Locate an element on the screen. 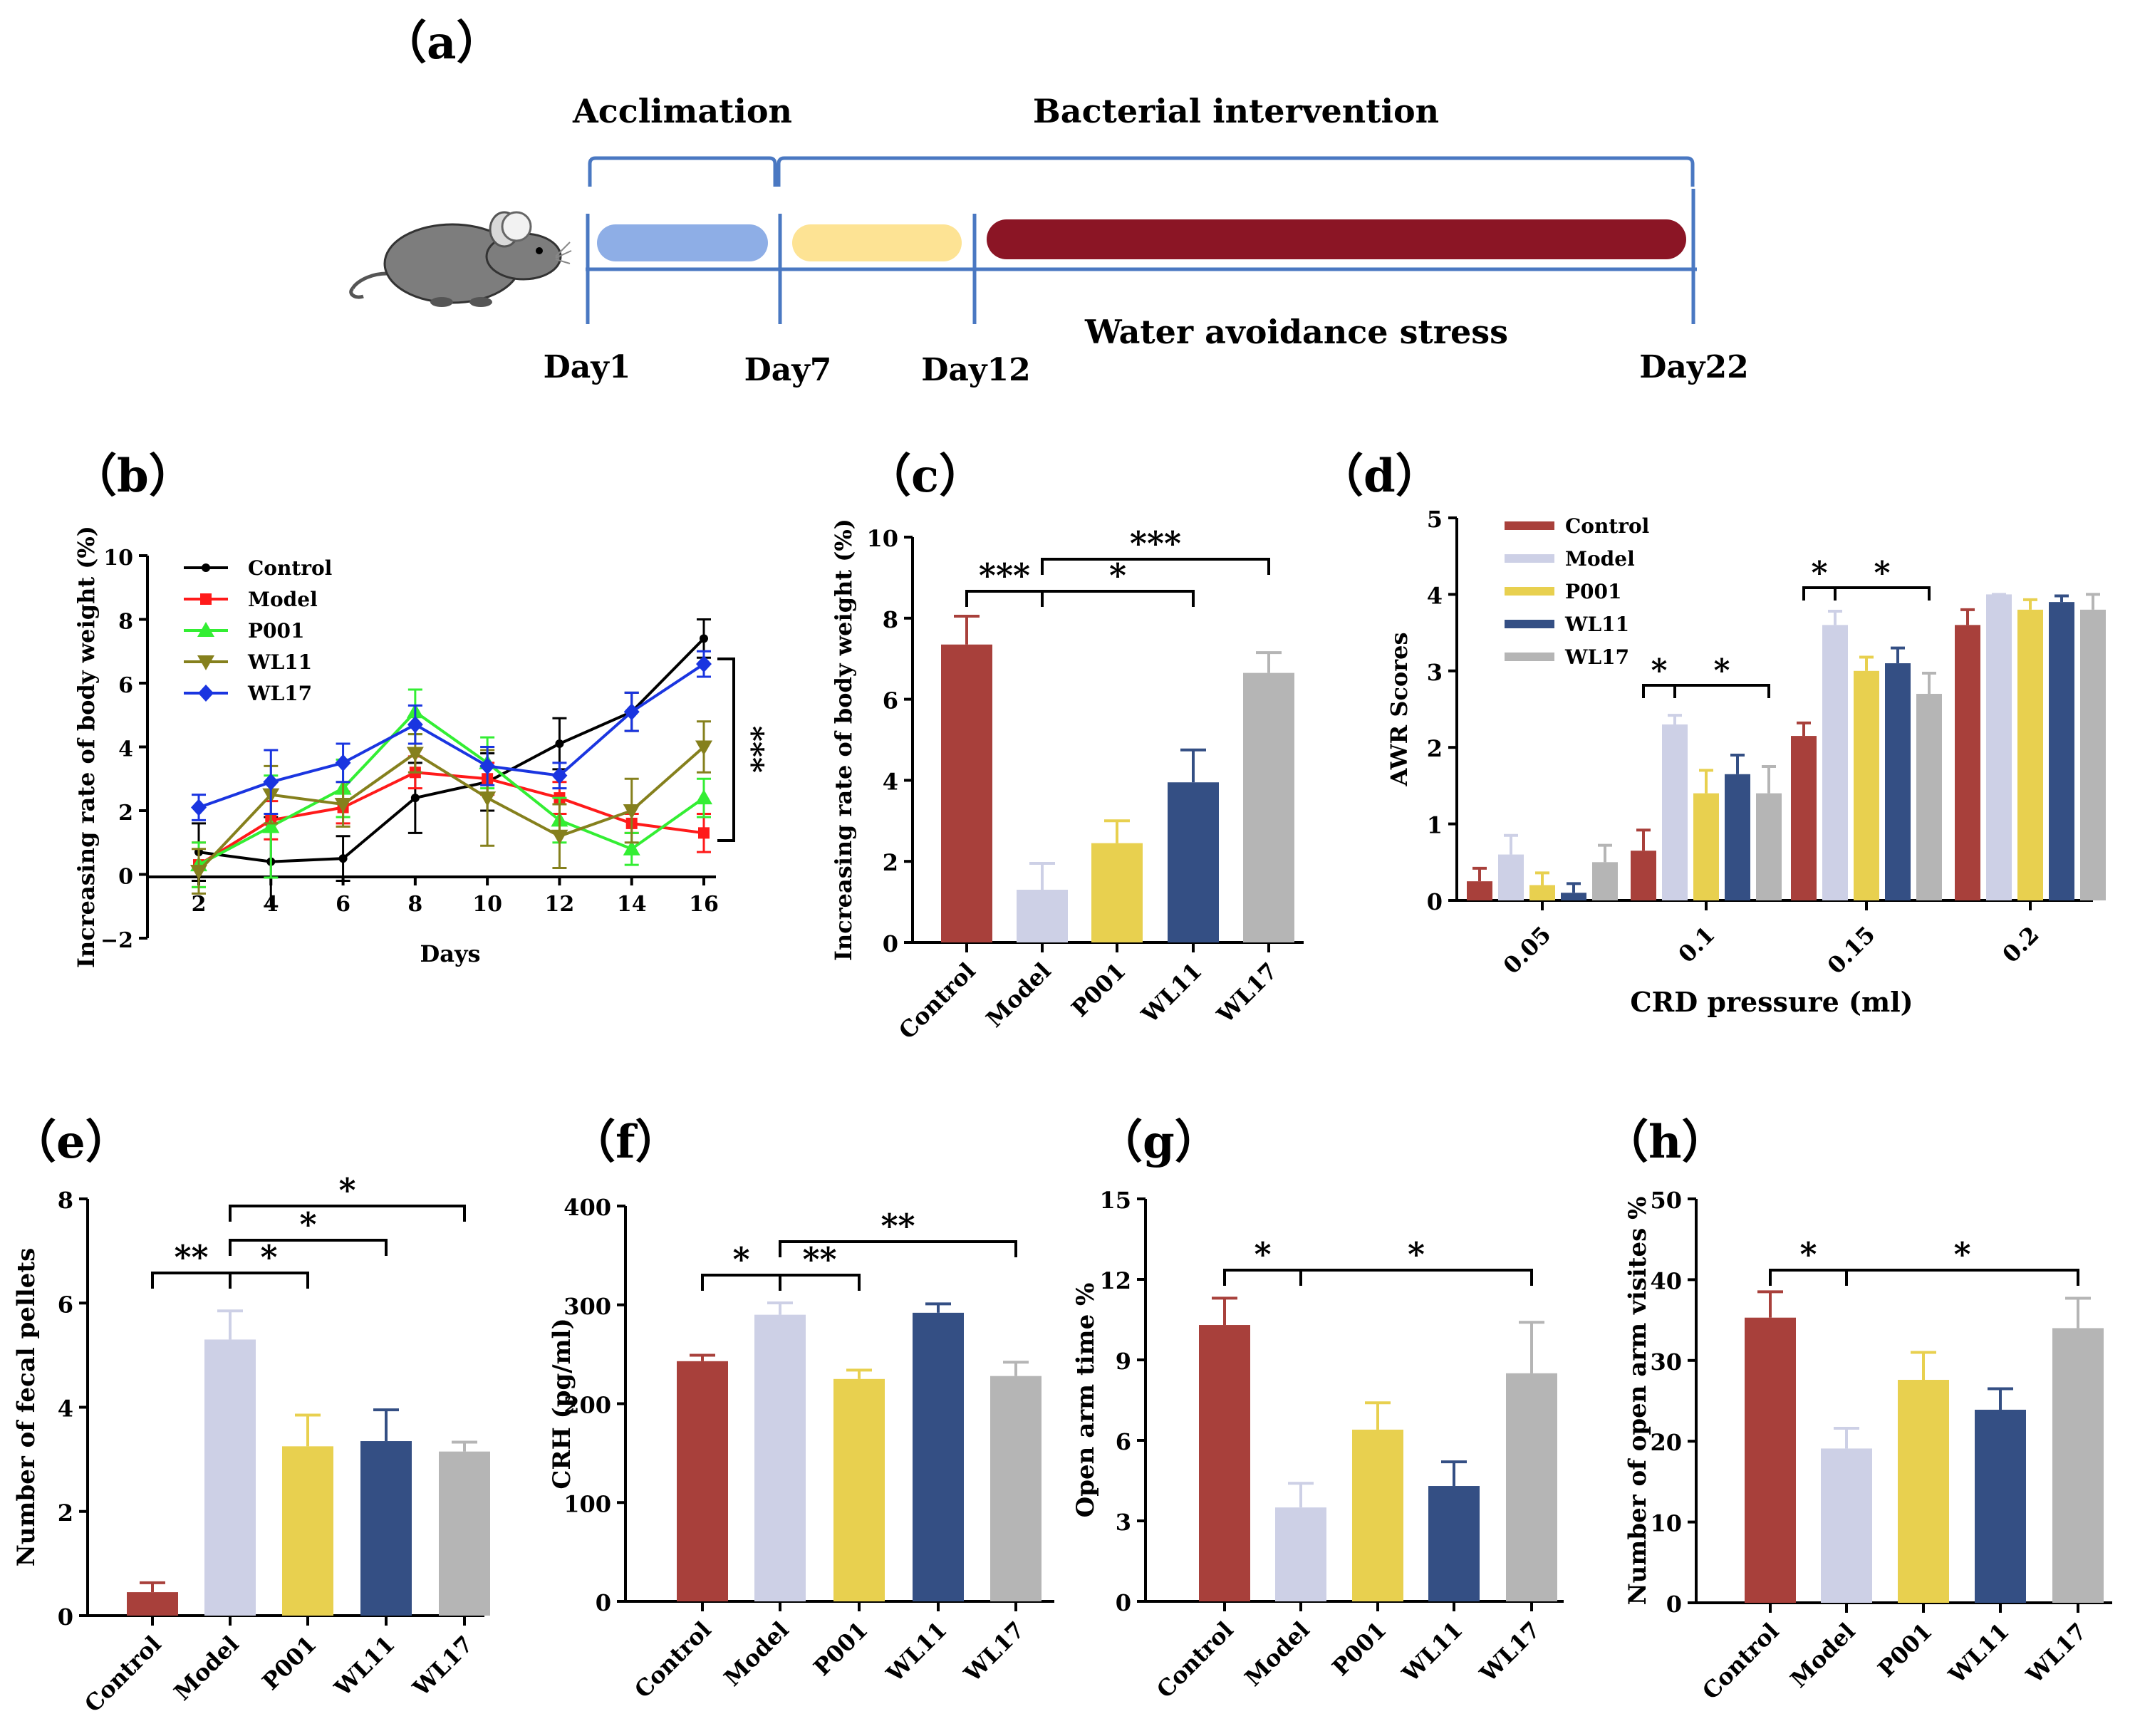 Image resolution: width=2135 pixels, height=1736 pixels. x-tick-label: 16 is located at coordinates (704, 904).